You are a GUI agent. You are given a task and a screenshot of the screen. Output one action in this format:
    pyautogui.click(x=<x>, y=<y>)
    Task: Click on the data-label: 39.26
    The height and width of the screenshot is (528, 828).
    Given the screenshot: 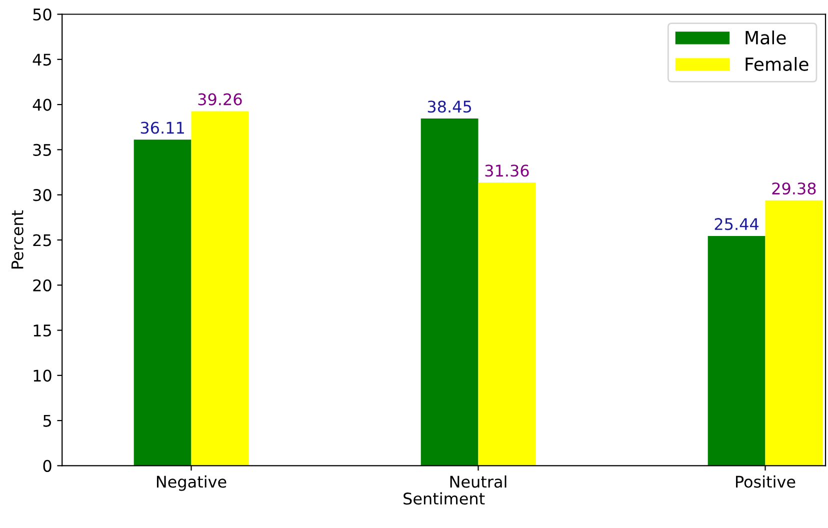 What is the action you would take?
    pyautogui.click(x=220, y=99)
    